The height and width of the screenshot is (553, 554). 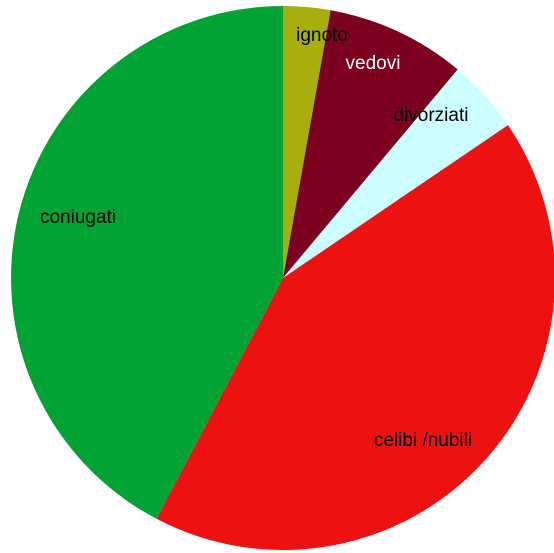 I want to click on slice-label: divorziati, so click(x=431, y=115).